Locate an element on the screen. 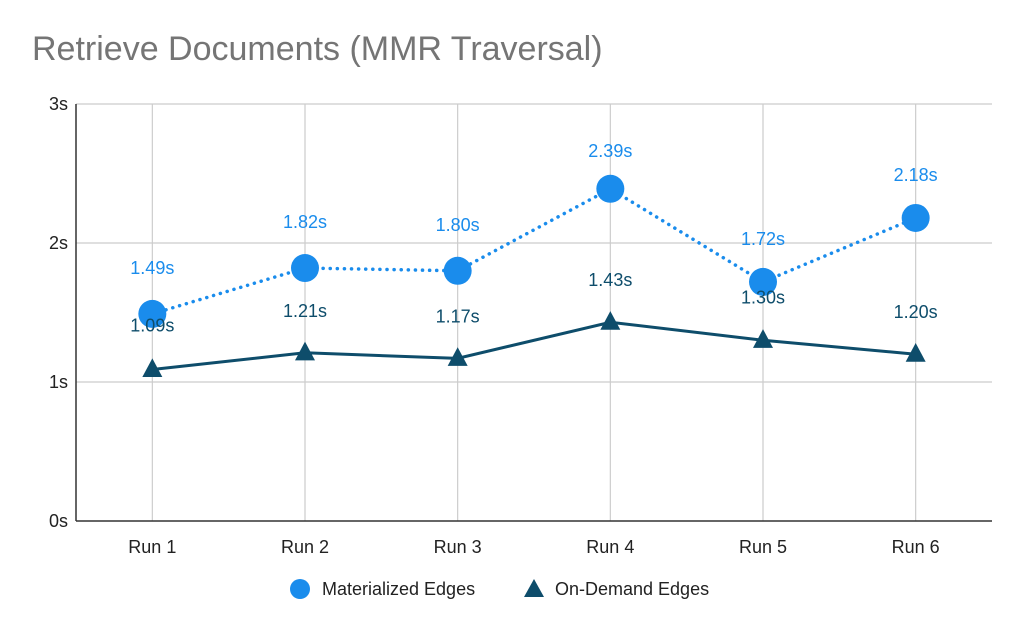 The width and height of the screenshot is (1024, 633). data-label: 1.17s is located at coordinates (458, 316).